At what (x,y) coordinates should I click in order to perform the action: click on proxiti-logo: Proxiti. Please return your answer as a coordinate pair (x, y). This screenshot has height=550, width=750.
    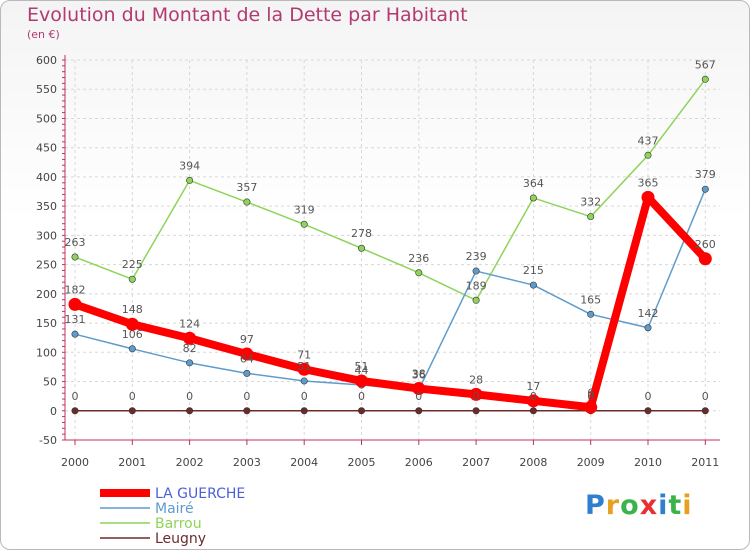
    Looking at the image, I should click on (639, 505).